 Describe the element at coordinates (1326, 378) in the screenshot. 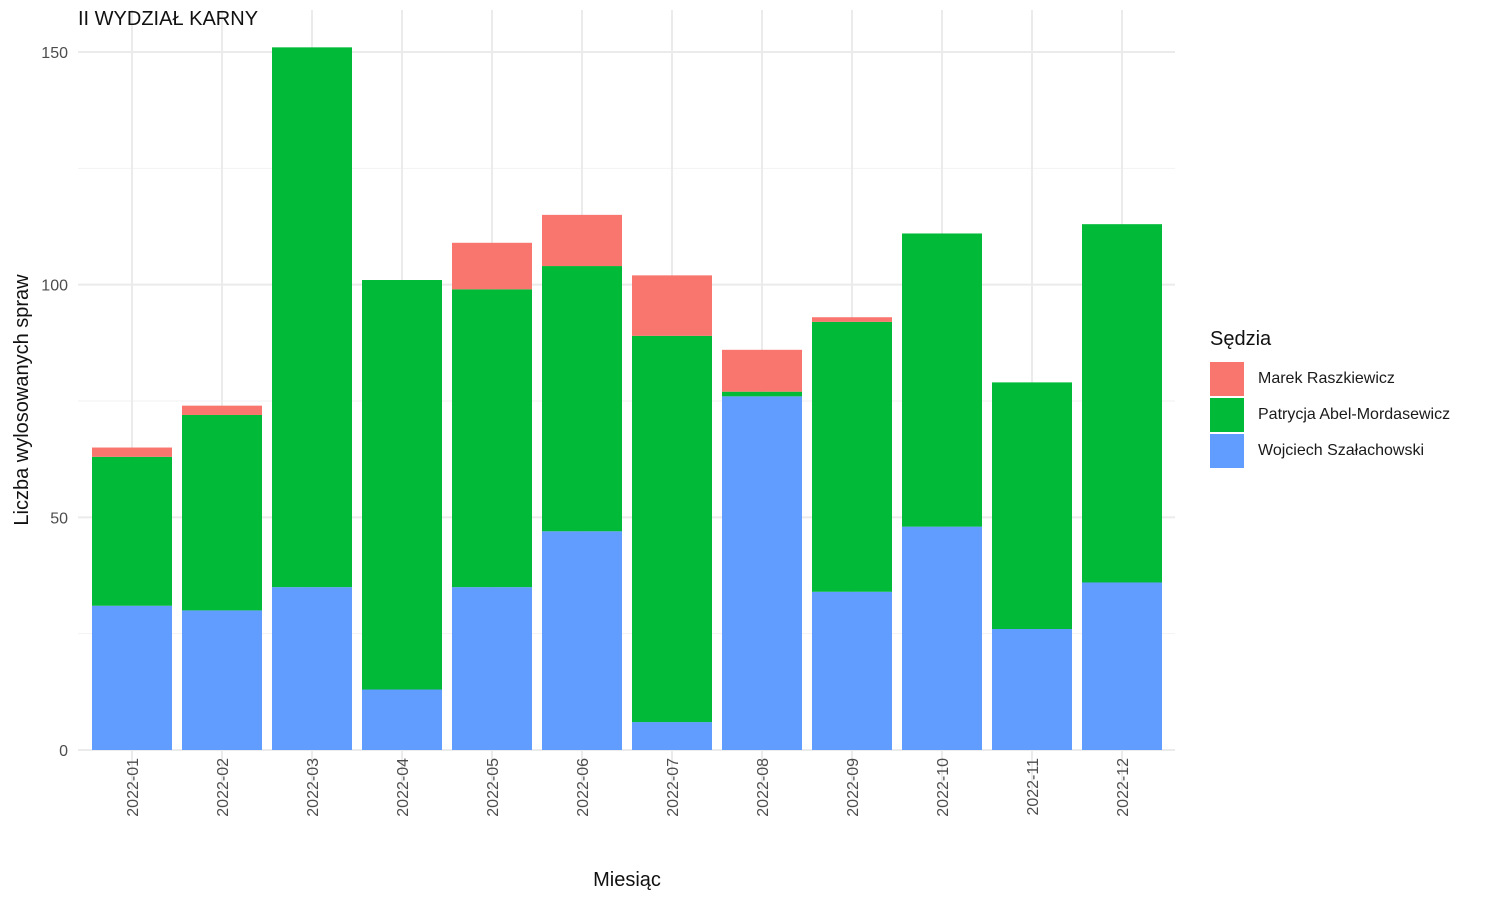

I see `legend-label: Marek Raszkiewicz` at that location.